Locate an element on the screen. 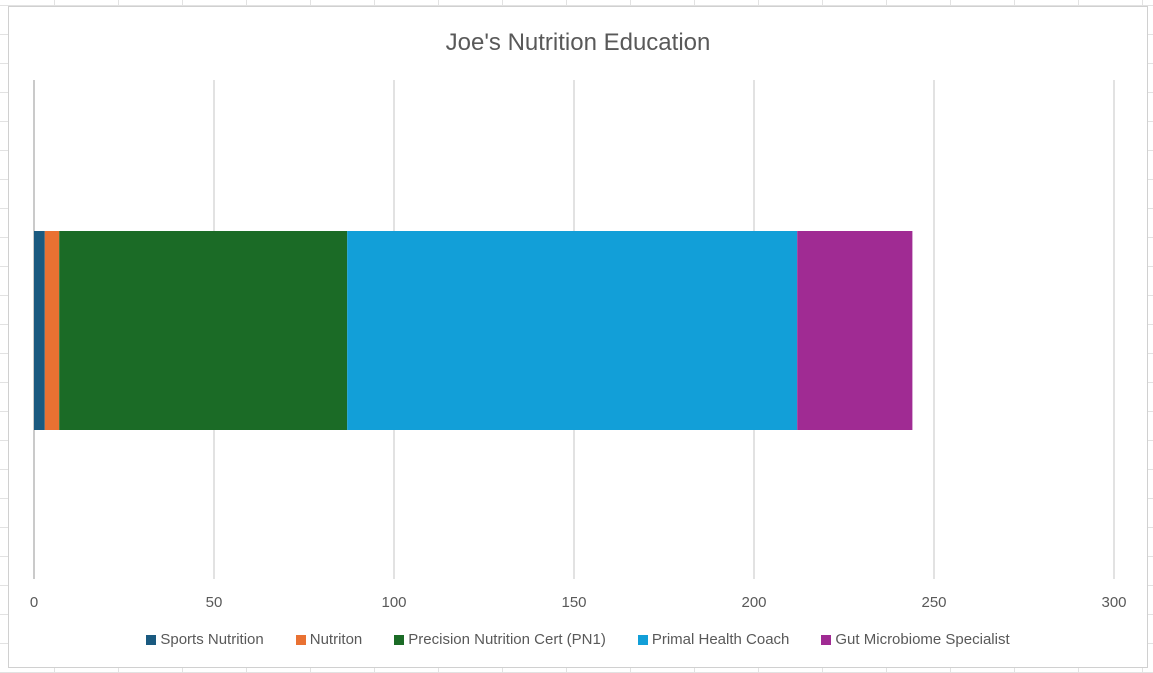  legend-item: Sports Nutrition is located at coordinates (205, 639).